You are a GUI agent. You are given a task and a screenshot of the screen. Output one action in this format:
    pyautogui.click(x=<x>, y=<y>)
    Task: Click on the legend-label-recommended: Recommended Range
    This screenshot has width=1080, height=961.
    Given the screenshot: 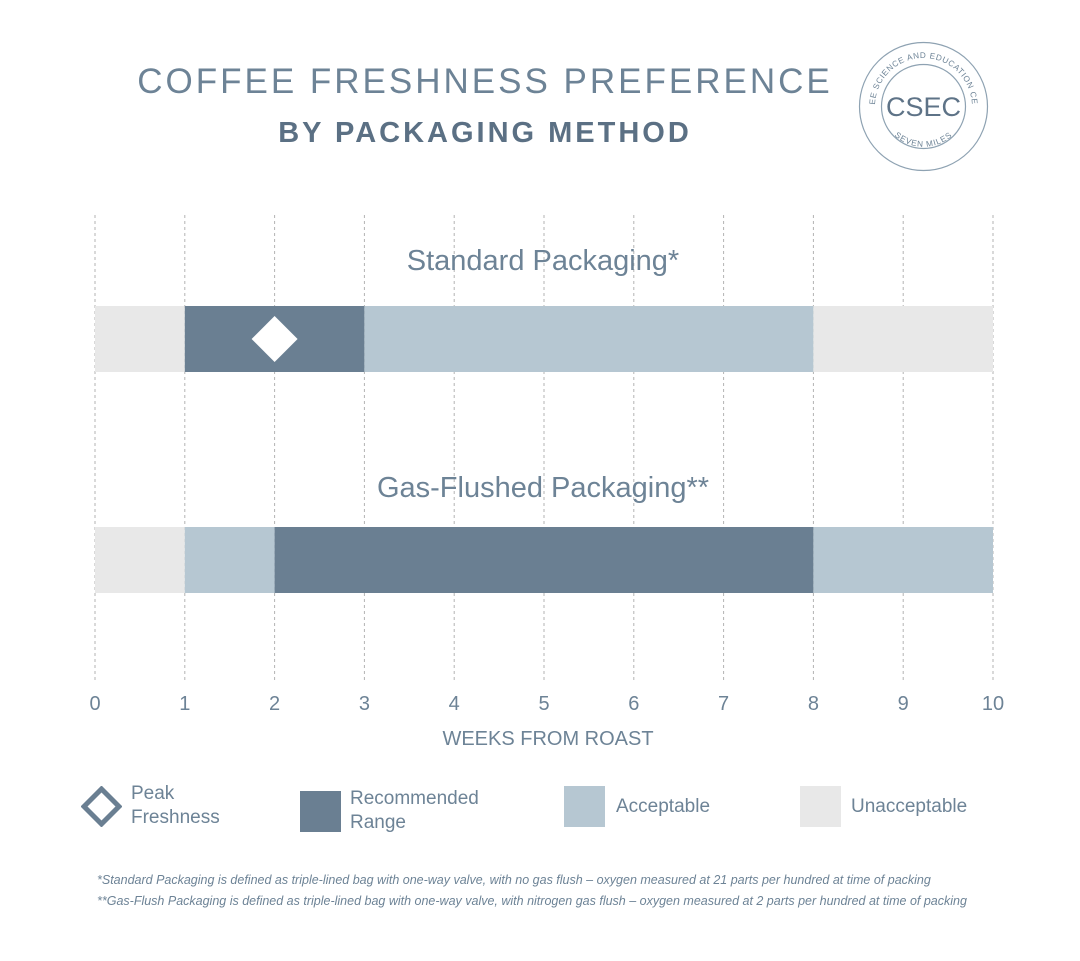 What is the action you would take?
    pyautogui.click(x=414, y=810)
    